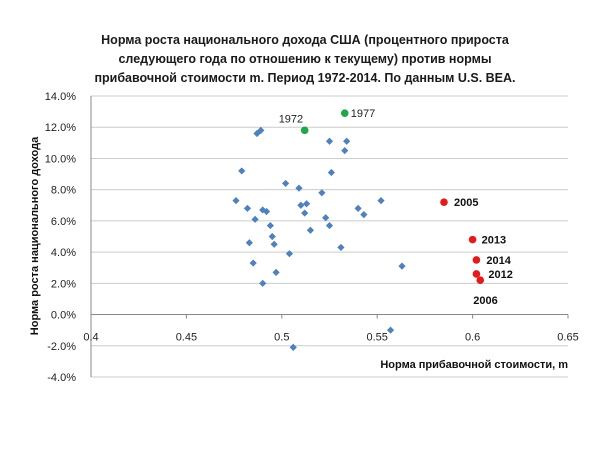  I want to click on x-axis-title: Норма прибавочной стоимости, m, so click(474, 365).